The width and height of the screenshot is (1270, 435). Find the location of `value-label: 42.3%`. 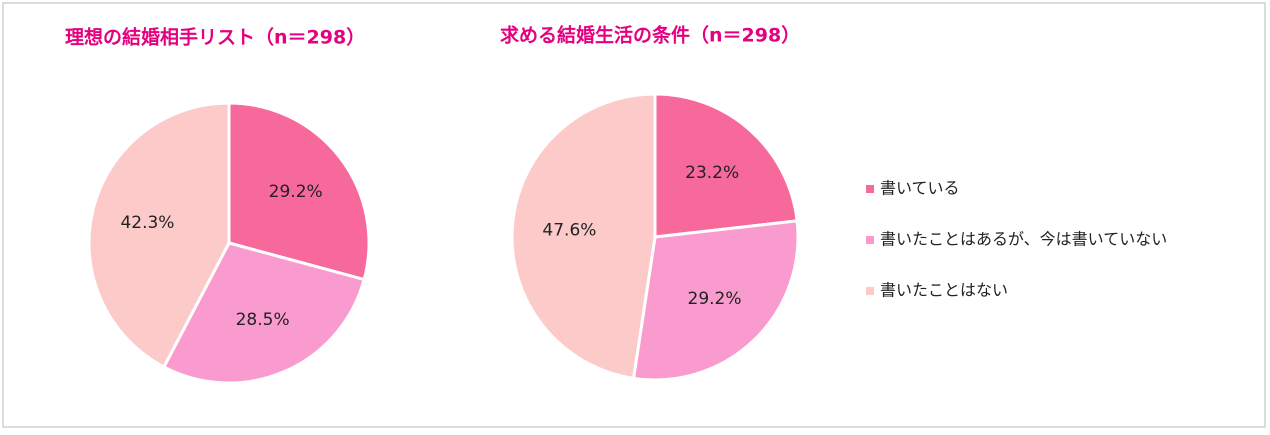

value-label: 42.3% is located at coordinates (147, 223).